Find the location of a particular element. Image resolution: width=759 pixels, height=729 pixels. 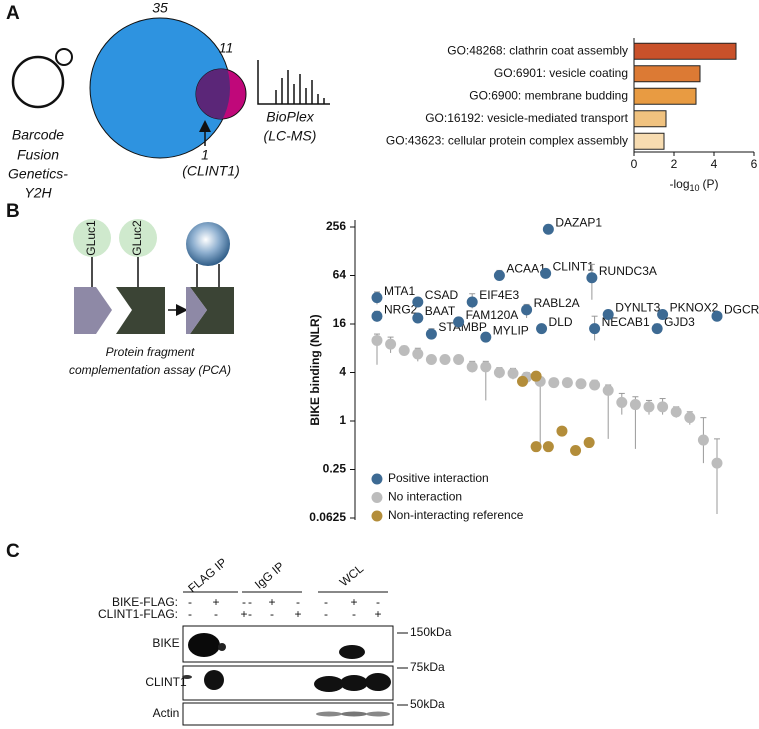

y-tick-label: 0.0625 is located at coordinates (327, 517).